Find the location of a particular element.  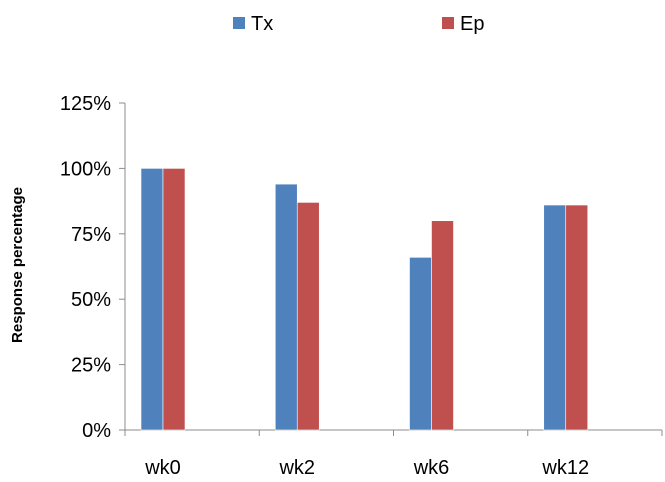

y-tick-label: 0% is located at coordinates (96, 431).